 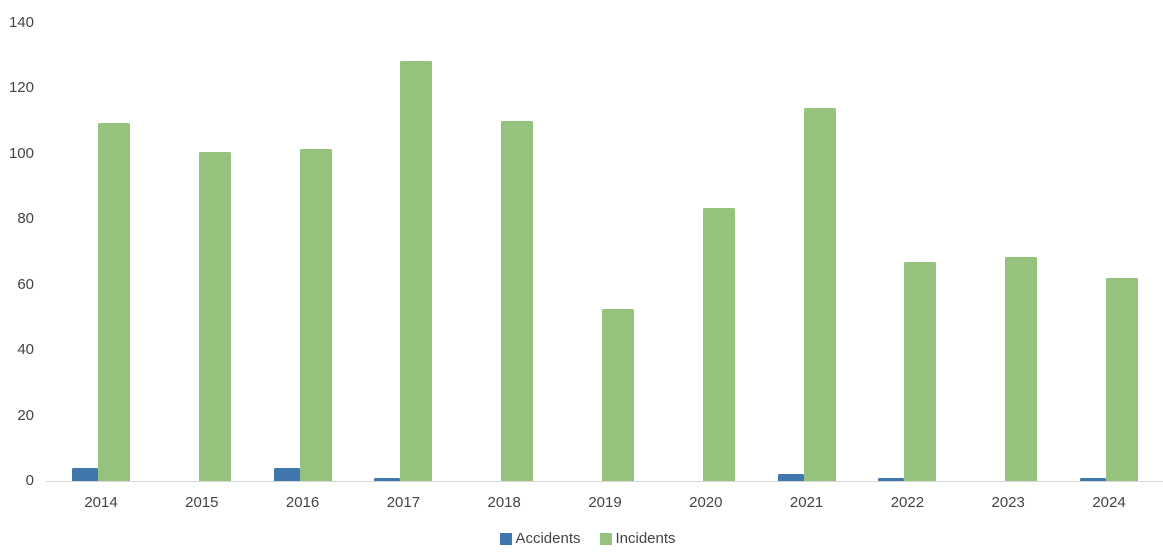 What do you see at coordinates (1021, 368) in the screenshot?
I see `bar-incidents-2023` at bounding box center [1021, 368].